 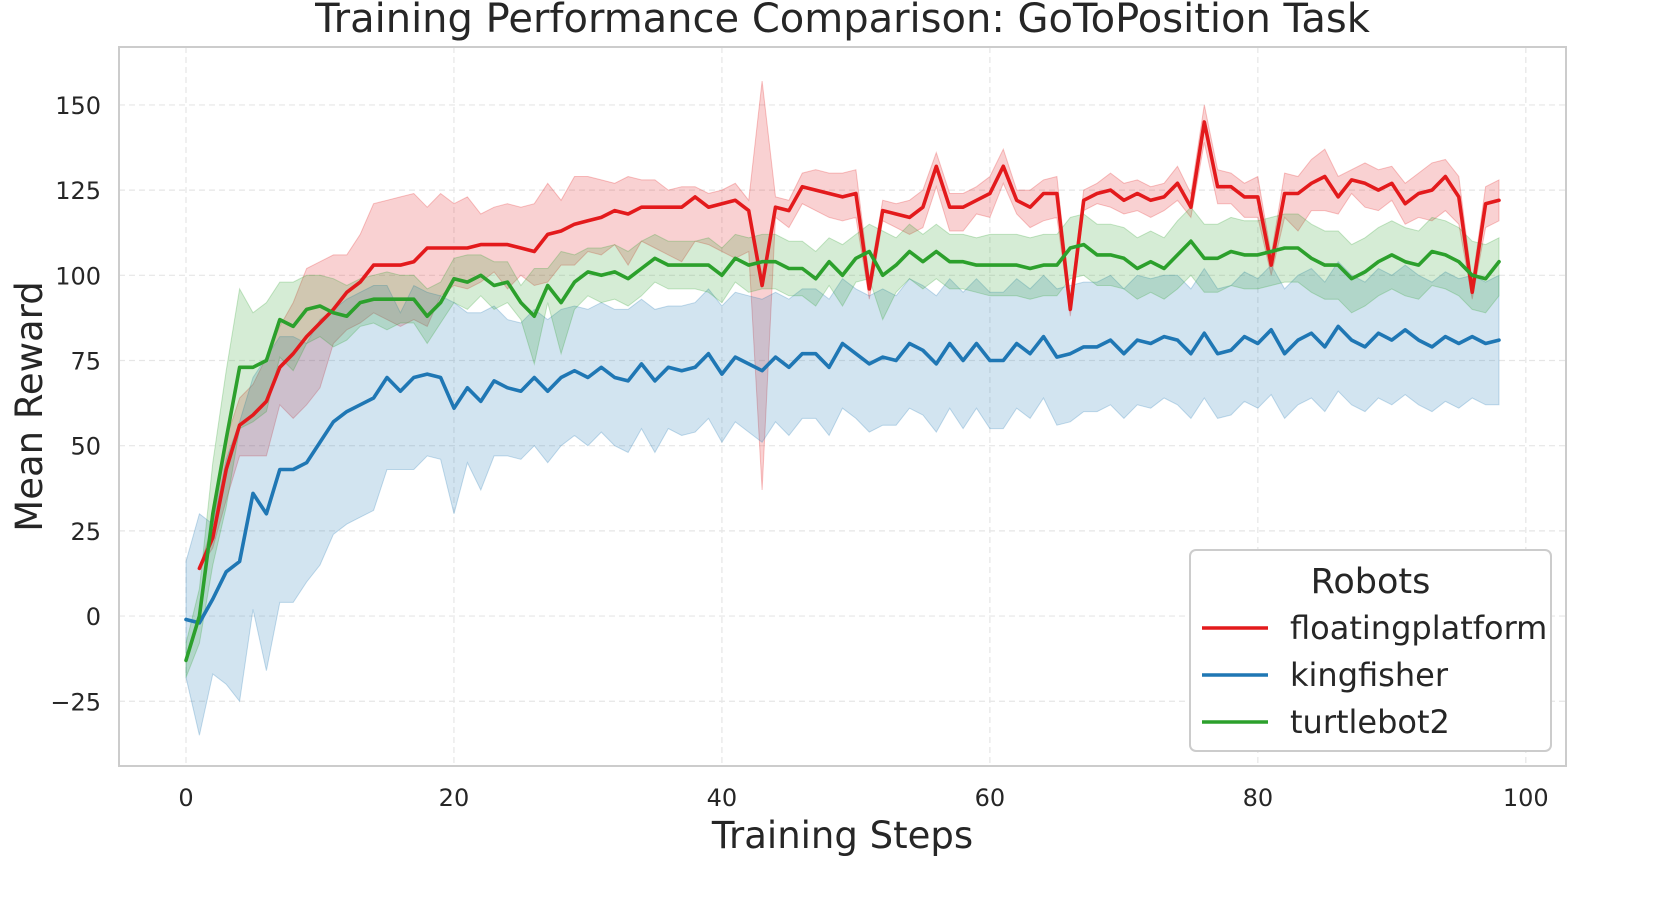 What do you see at coordinates (85, 532) in the screenshot?
I see `y-tick-label: 25` at bounding box center [85, 532].